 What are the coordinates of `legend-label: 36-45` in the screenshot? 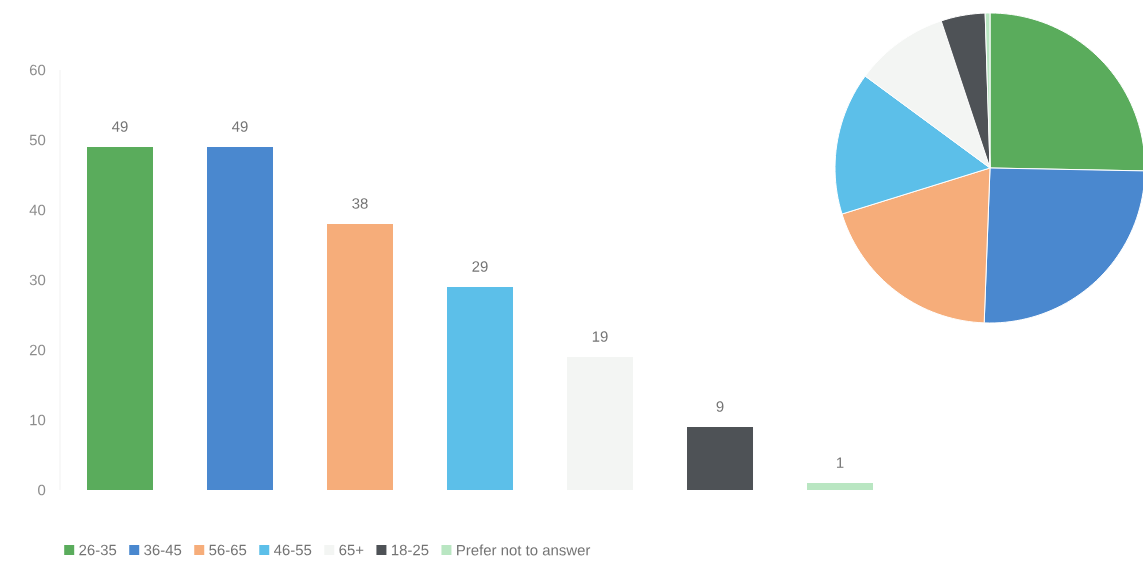 It's located at (163, 550).